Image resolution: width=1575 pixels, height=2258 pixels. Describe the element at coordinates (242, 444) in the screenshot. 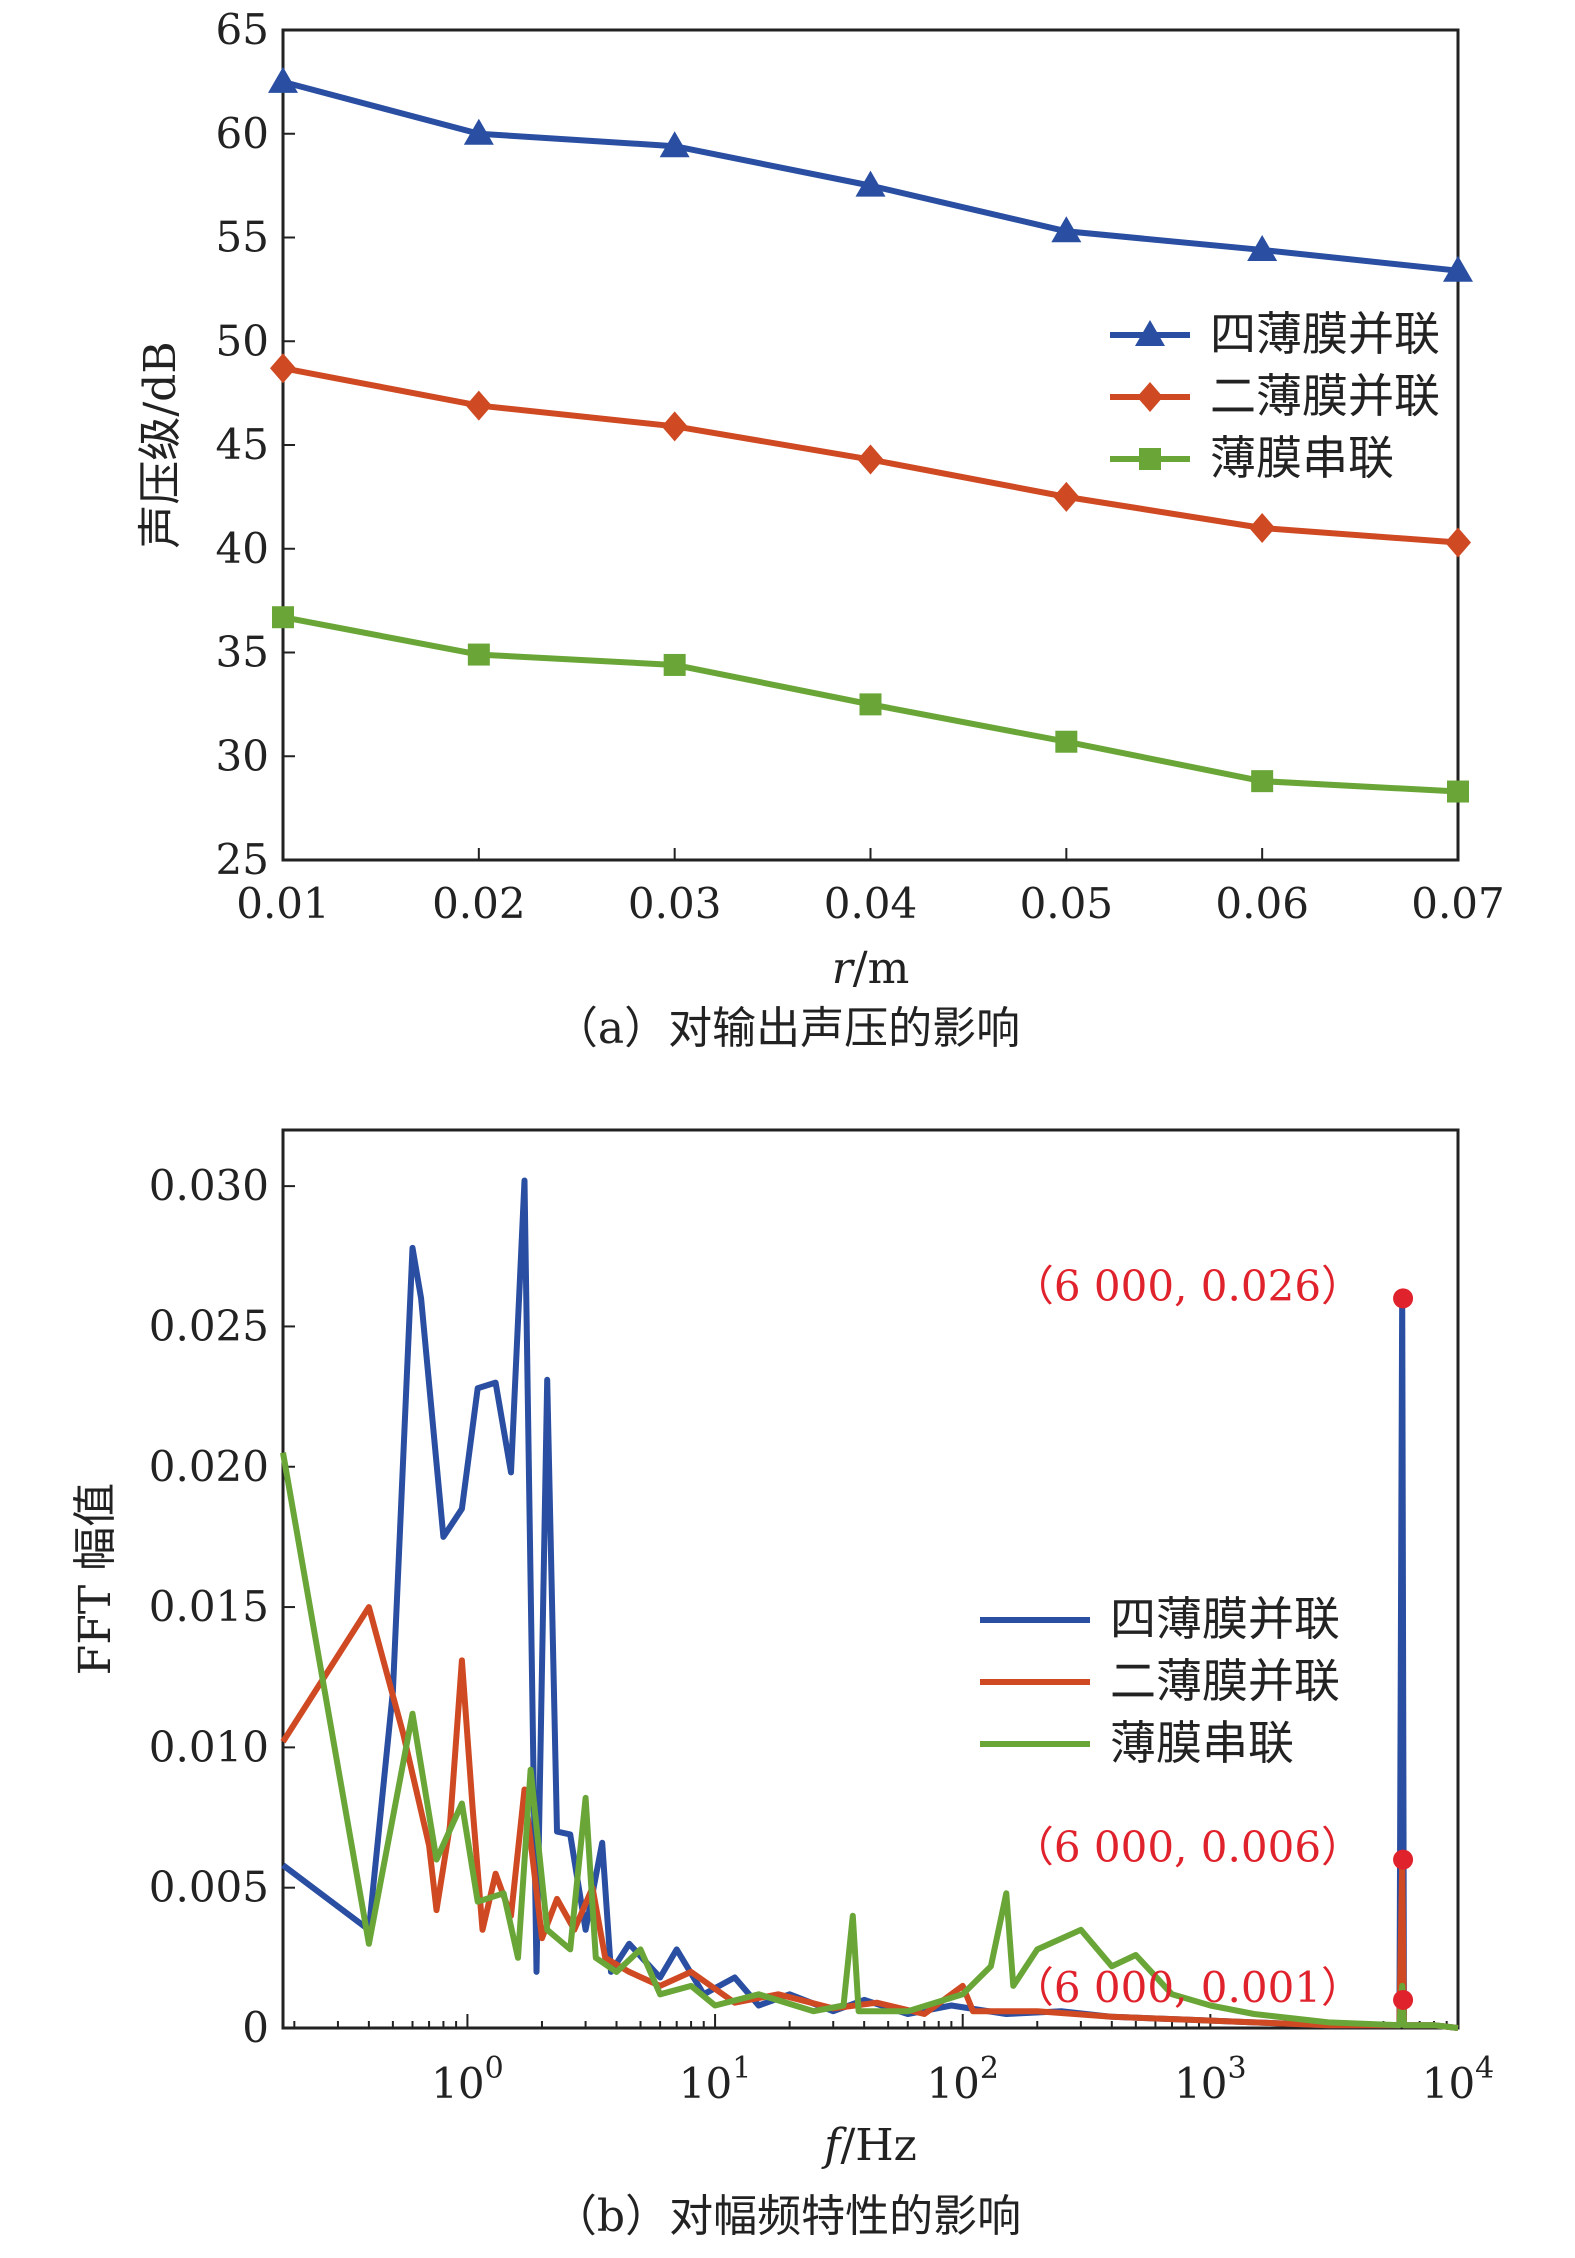

I see `chart-a-y-tick-label: 45` at that location.